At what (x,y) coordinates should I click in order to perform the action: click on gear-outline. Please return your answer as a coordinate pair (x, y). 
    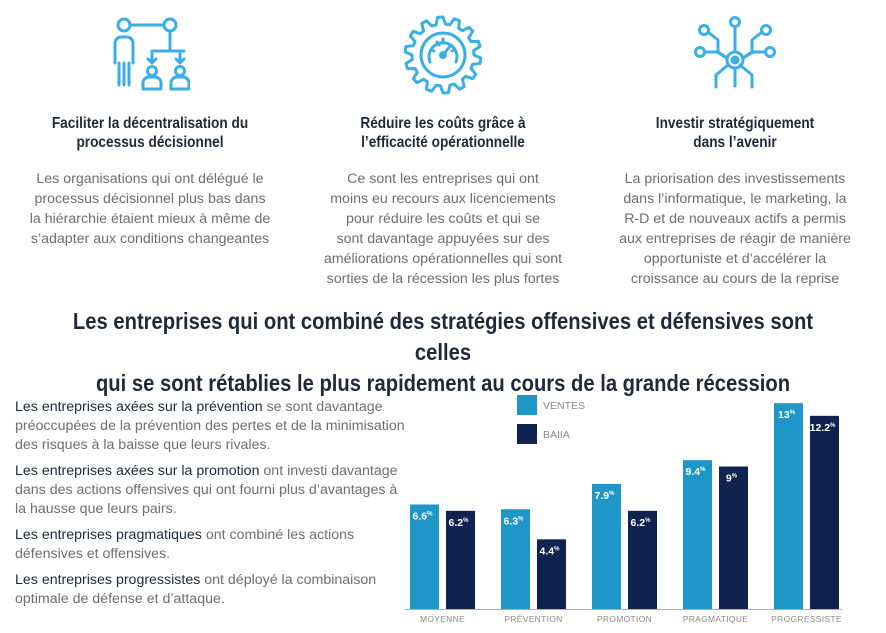
    Looking at the image, I should click on (443, 55).